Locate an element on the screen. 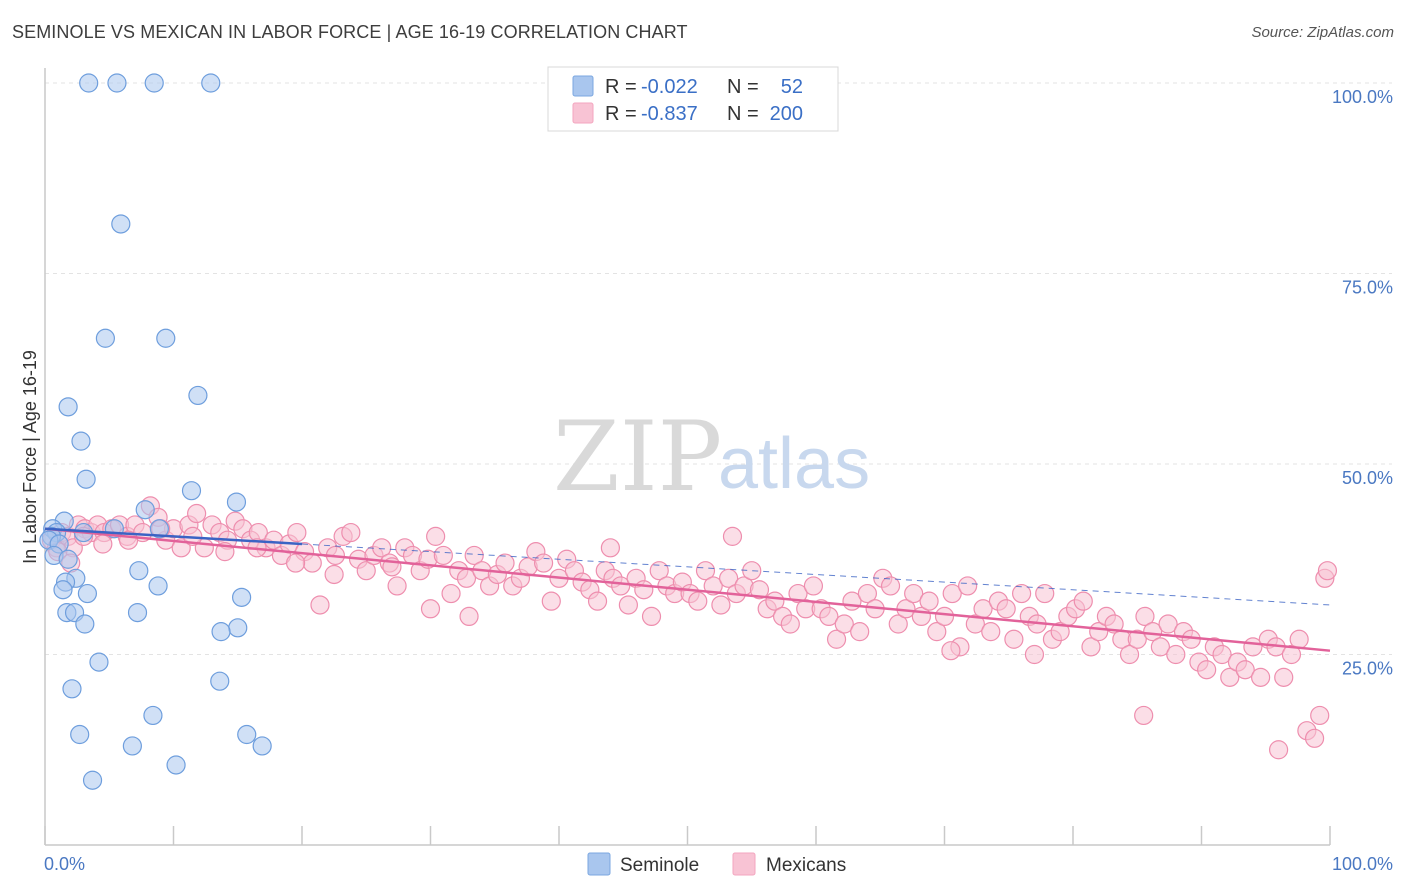 Image resolution: width=1406 pixels, height=892 pixels. legend-top-box is located at coordinates (693, 99).